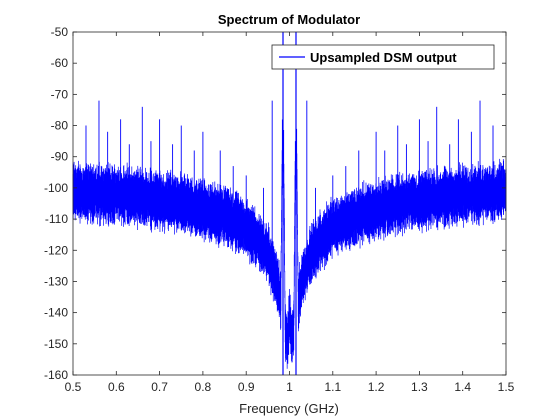 The image size is (560, 420). What do you see at coordinates (203, 387) in the screenshot?
I see `x-tick-label-3: 0.8` at bounding box center [203, 387].